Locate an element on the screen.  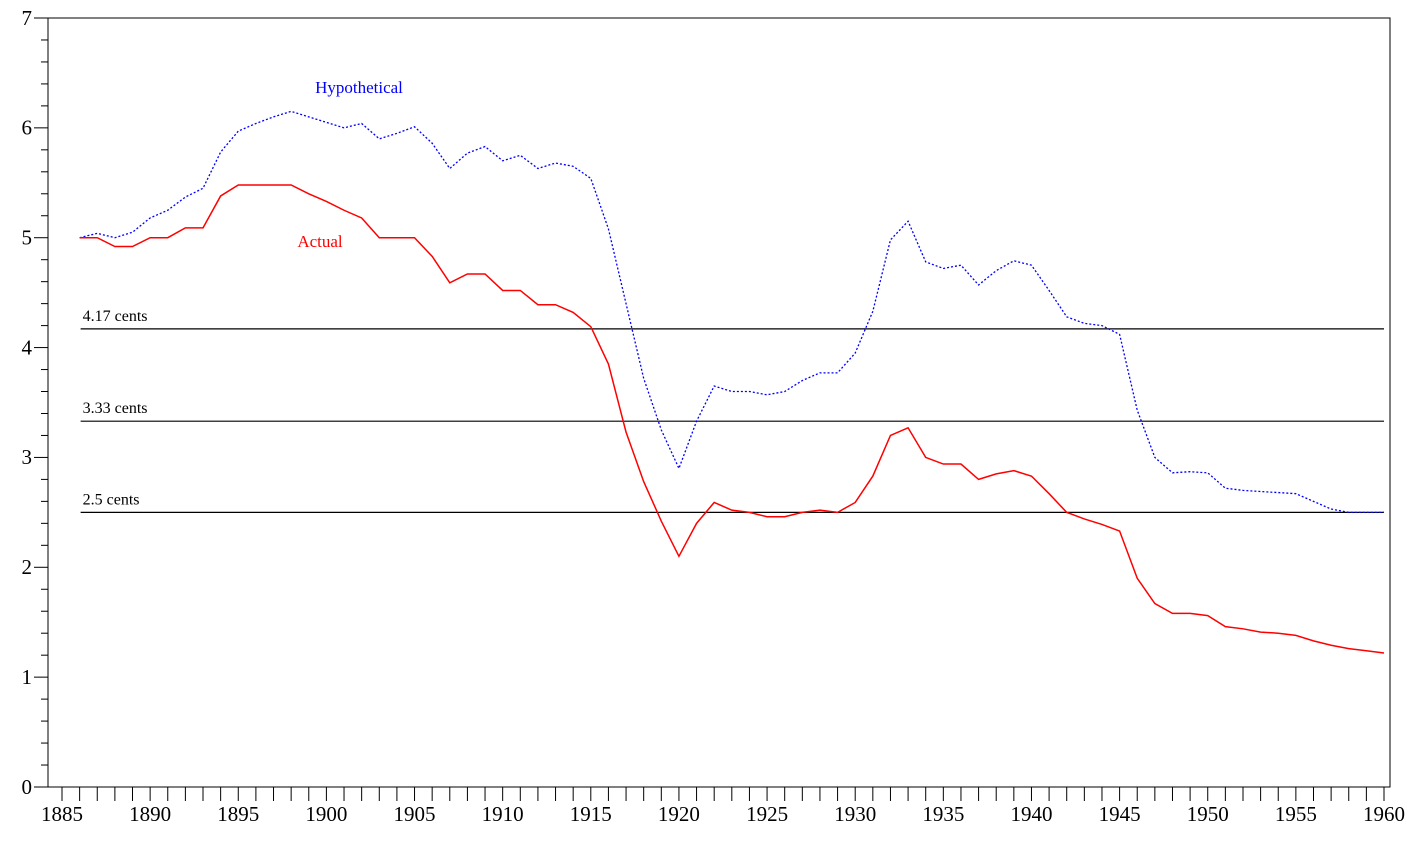
x-tick-label: 1960 is located at coordinates (1384, 814).